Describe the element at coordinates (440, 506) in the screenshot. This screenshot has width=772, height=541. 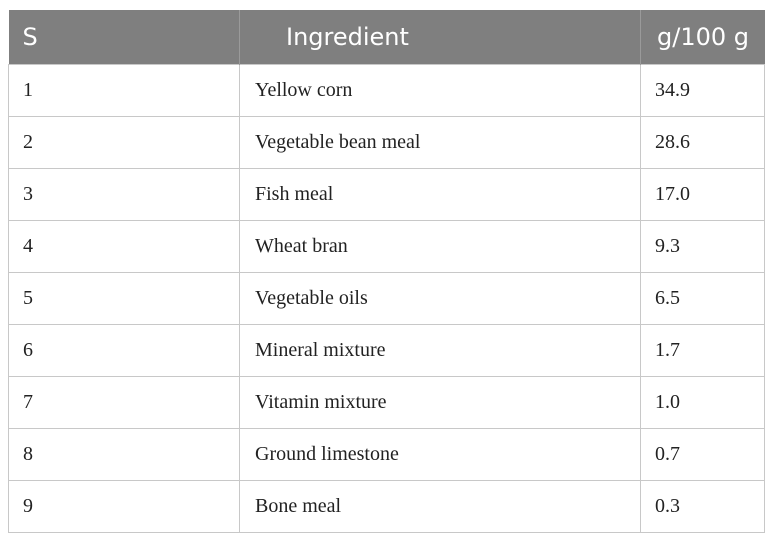
I see `cell-ingredient: Bone meal` at that location.